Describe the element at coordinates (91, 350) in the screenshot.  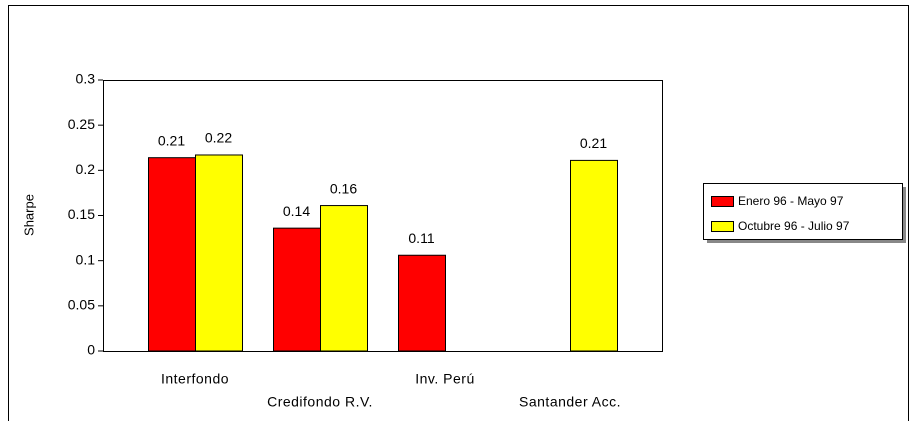
I see `y-tick-label: 0` at that location.